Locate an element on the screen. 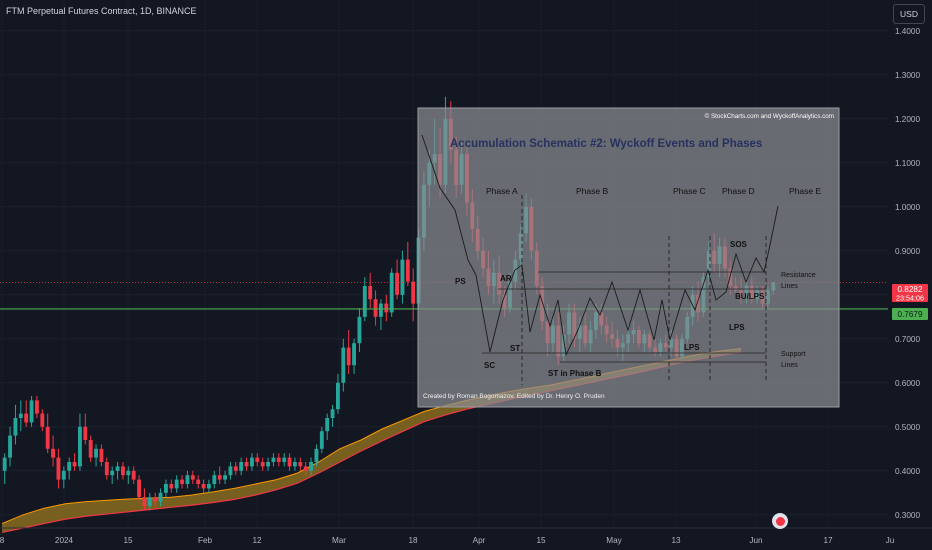 The image size is (932, 550). time-tick-label: 8 is located at coordinates (2, 540).